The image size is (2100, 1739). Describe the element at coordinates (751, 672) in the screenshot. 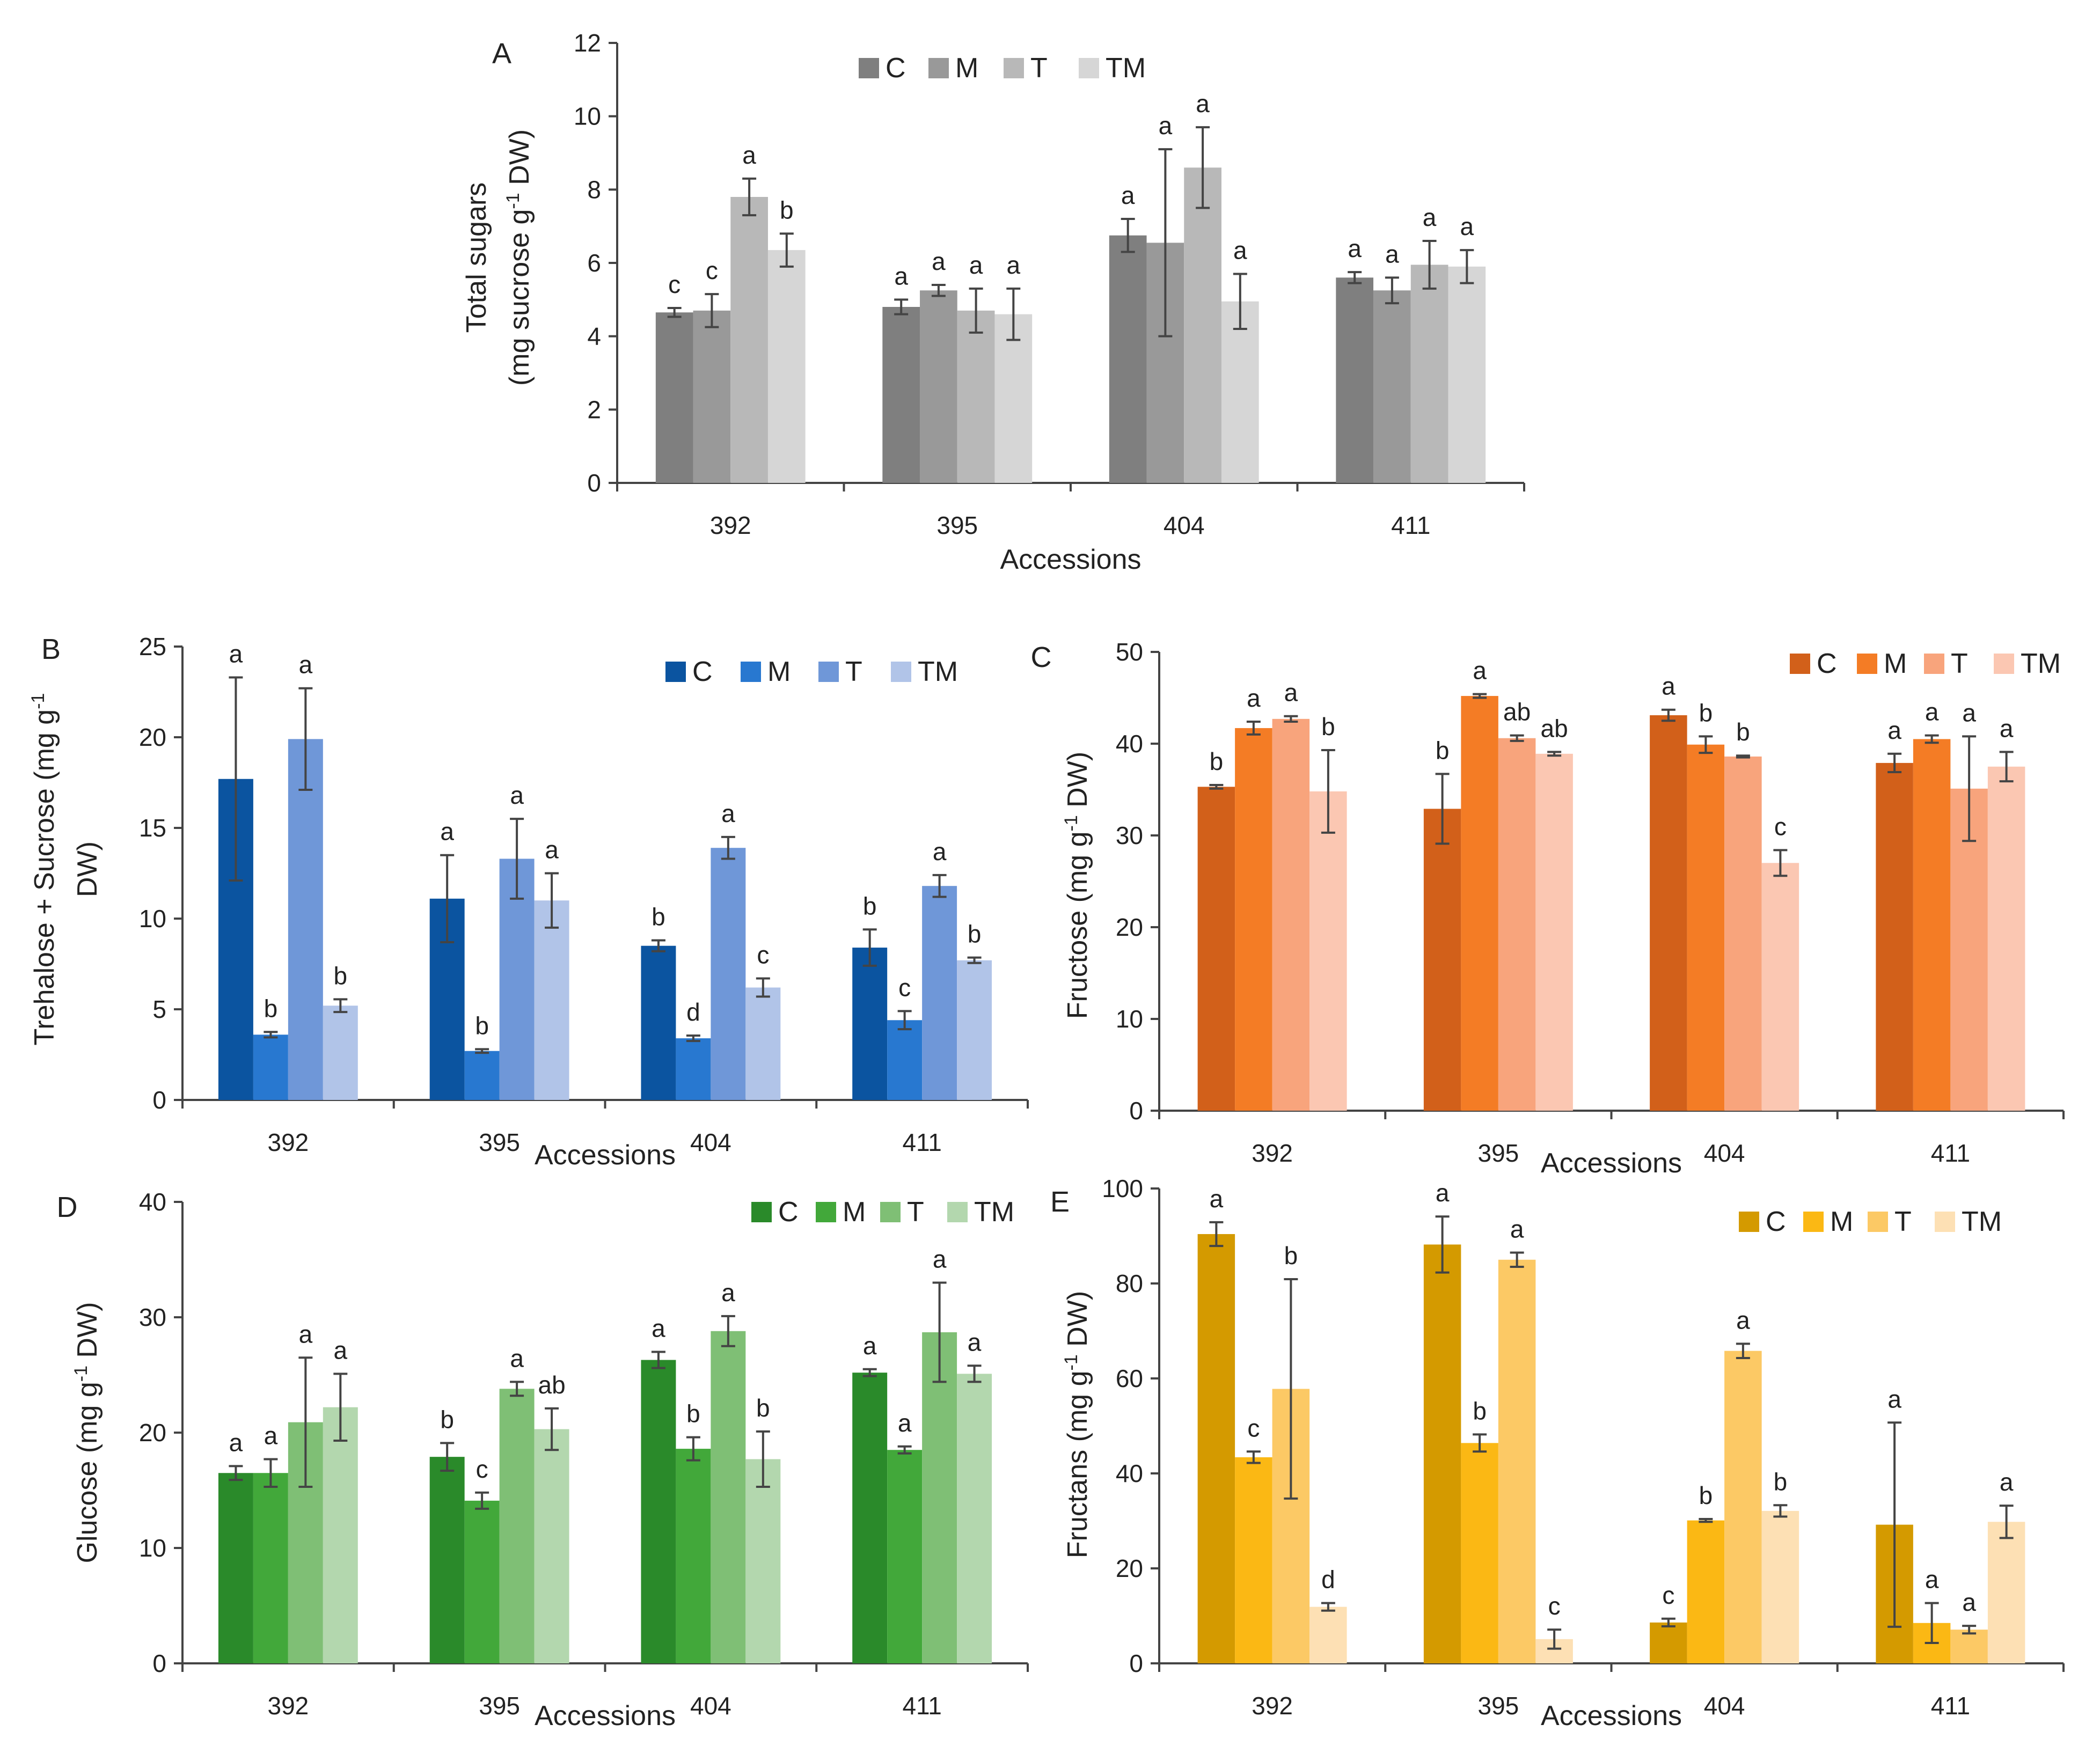

I see `legend-swatch-m` at that location.